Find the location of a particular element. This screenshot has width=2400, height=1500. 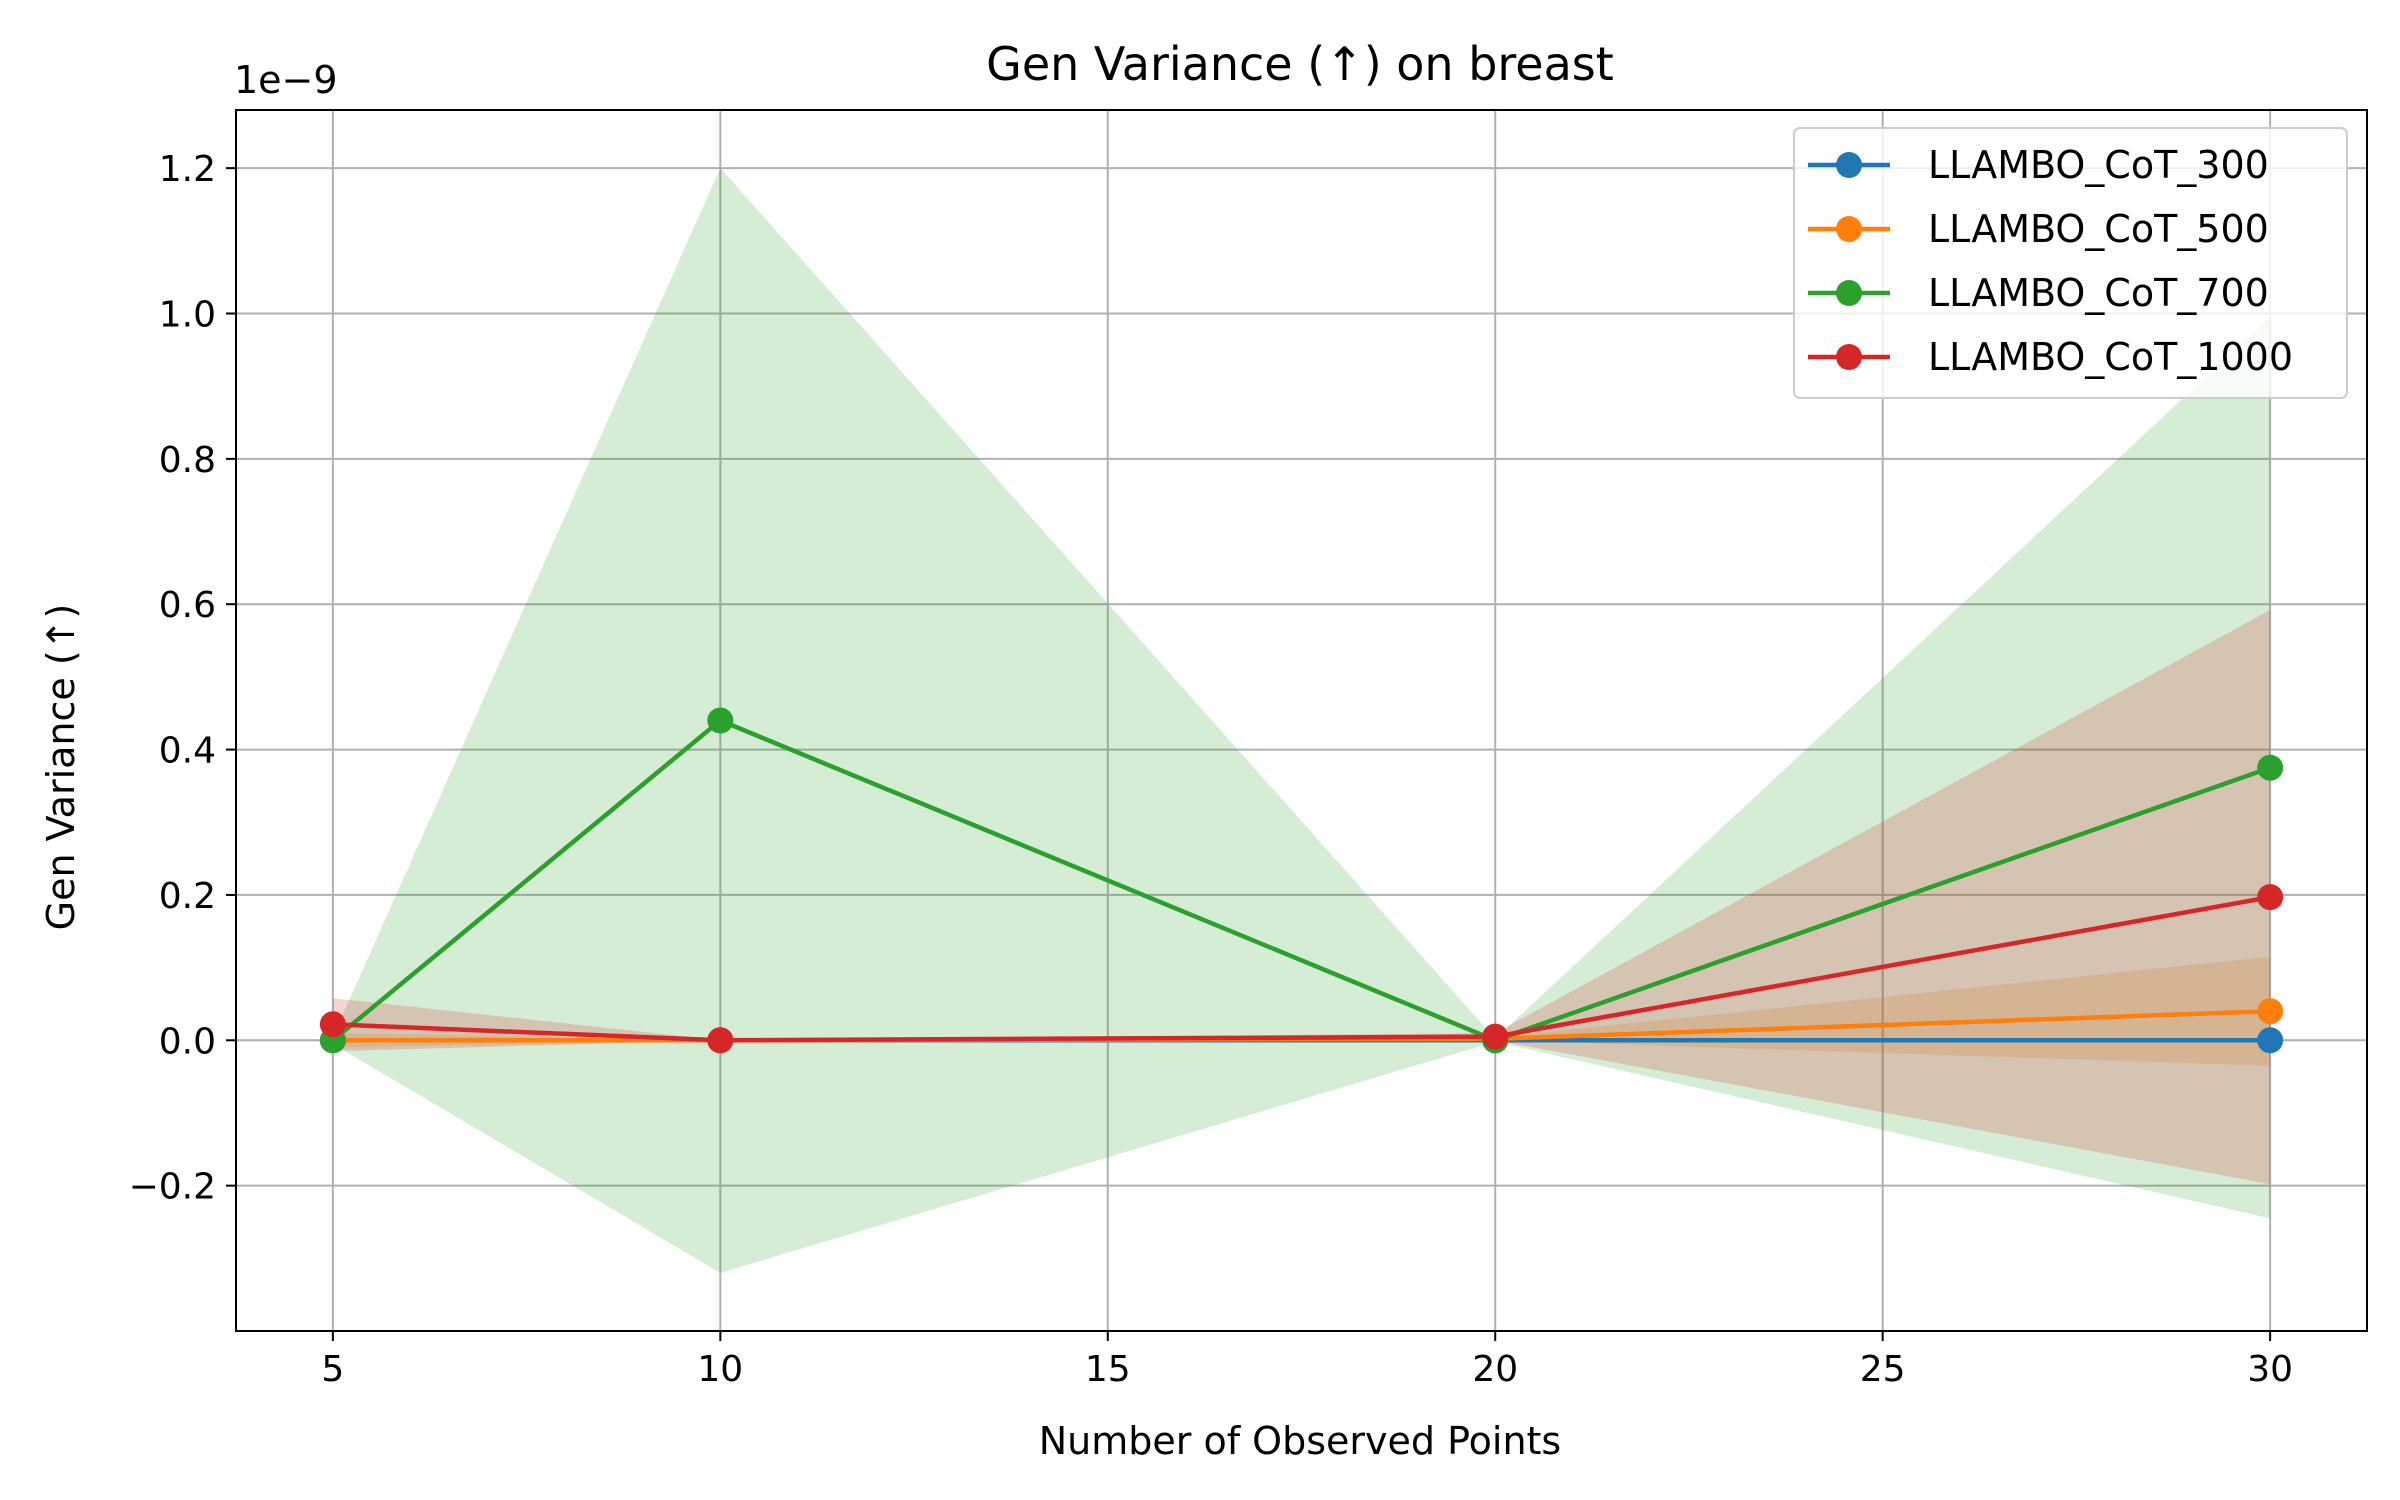

x-tick-label: 5 is located at coordinates (332, 1369).